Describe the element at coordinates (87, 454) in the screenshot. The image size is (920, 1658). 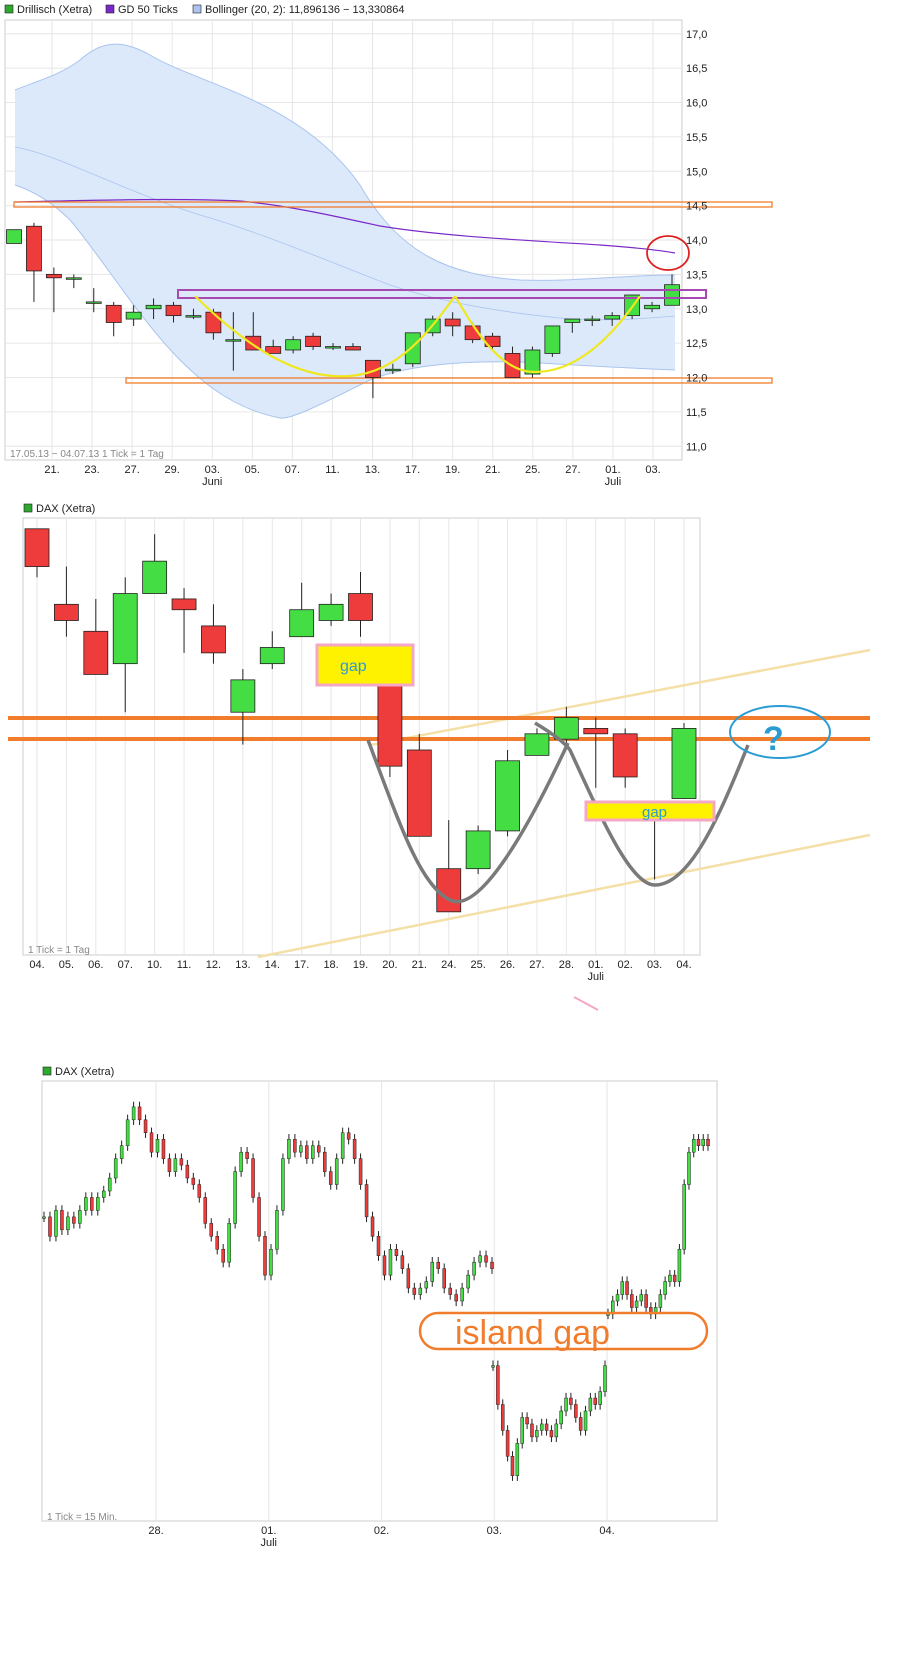
I see `chart-footer: 17.05.13 − 04.07.13 1 Tick = 1 Tag` at that location.